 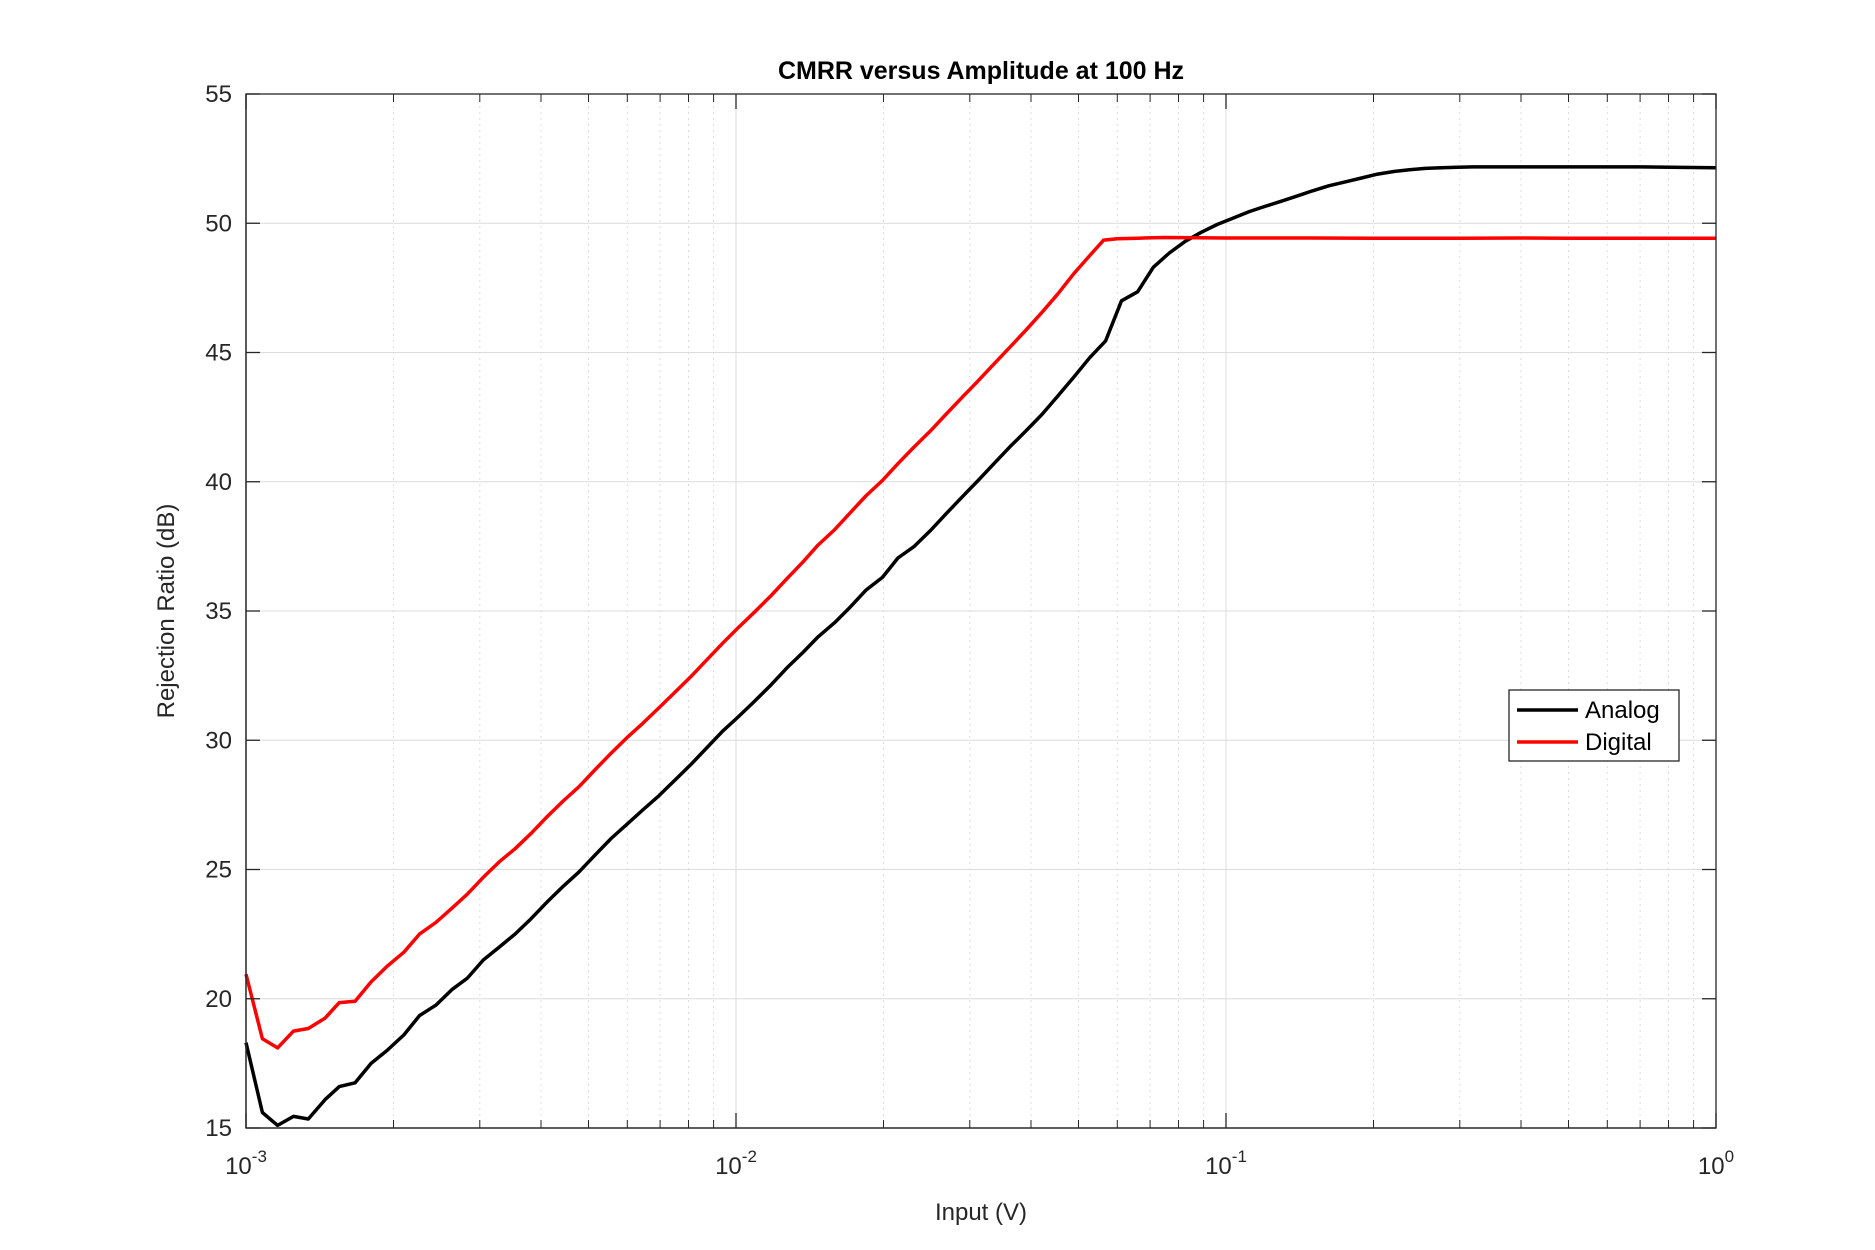 What do you see at coordinates (218, 999) in the screenshot?
I see `y-tick-label: 20` at bounding box center [218, 999].